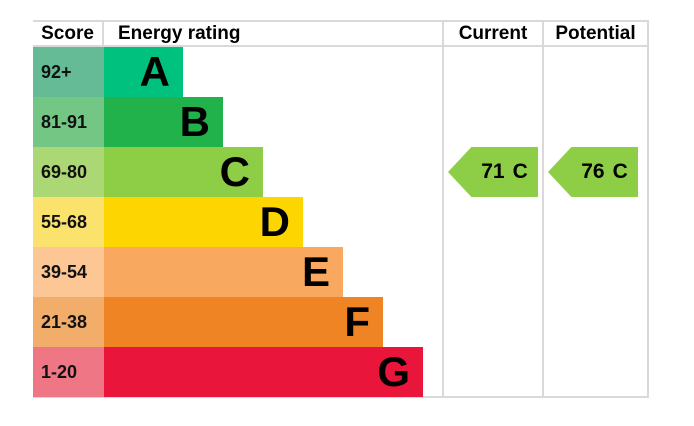  Describe the element at coordinates (341, 397) in the screenshot. I see `table-bottom-border` at that location.